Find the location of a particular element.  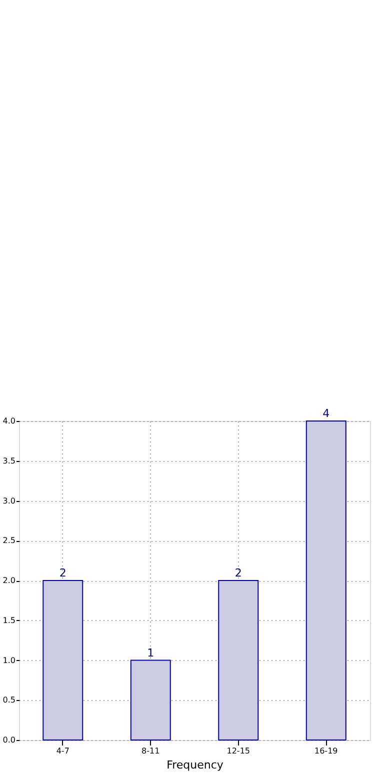

y-tick-label: 4.0 is located at coordinates (9, 421).